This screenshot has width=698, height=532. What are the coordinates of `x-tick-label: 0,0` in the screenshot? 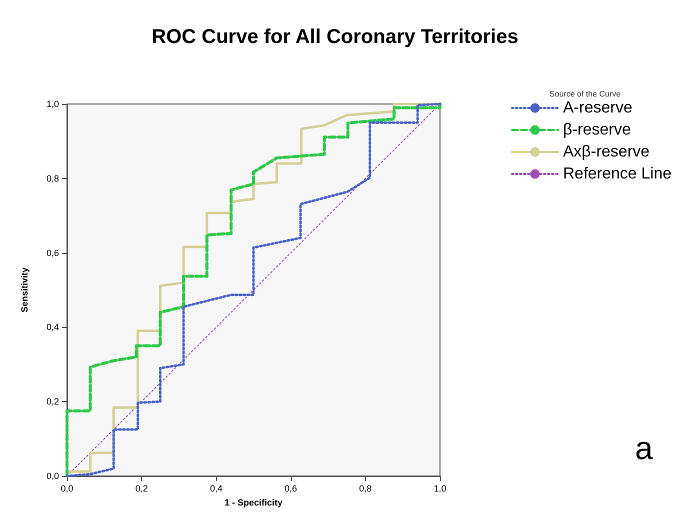 It's located at (67, 489).